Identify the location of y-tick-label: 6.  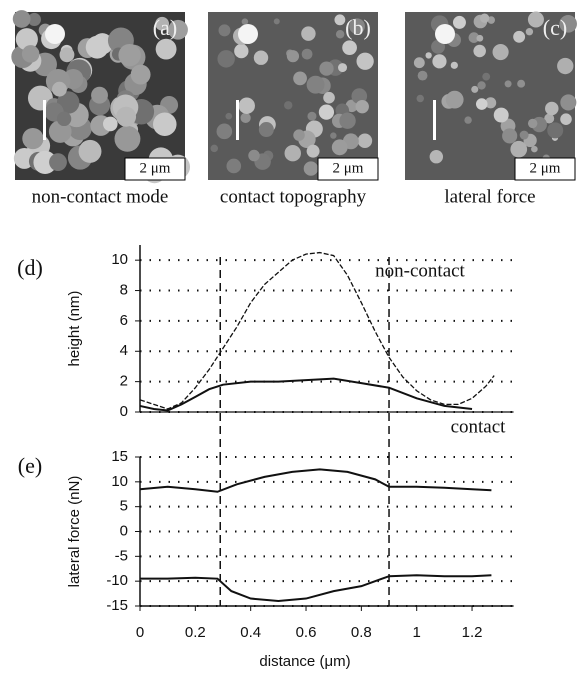
(124, 320).